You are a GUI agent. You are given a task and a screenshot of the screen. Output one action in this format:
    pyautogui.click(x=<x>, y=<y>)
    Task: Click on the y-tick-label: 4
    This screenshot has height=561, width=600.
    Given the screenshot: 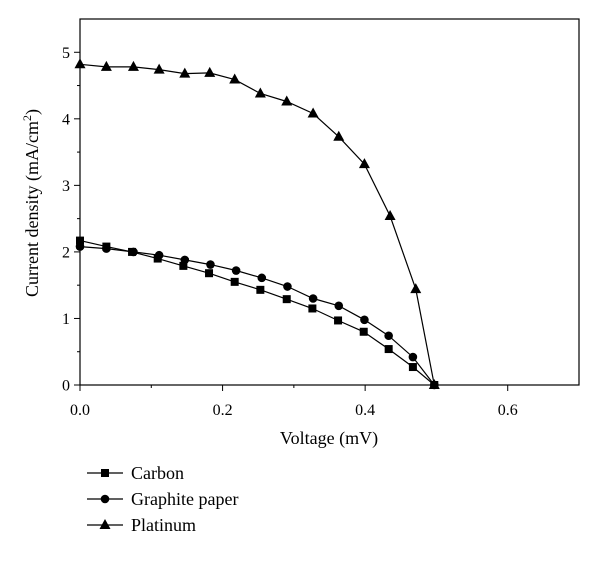 What is the action you would take?
    pyautogui.click(x=66, y=119)
    